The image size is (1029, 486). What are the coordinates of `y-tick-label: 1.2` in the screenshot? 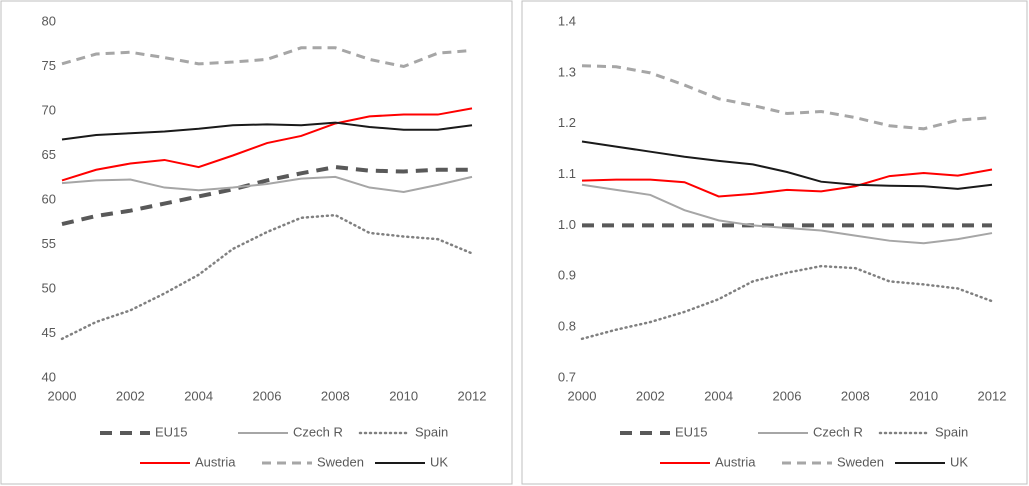 It's located at (567, 122).